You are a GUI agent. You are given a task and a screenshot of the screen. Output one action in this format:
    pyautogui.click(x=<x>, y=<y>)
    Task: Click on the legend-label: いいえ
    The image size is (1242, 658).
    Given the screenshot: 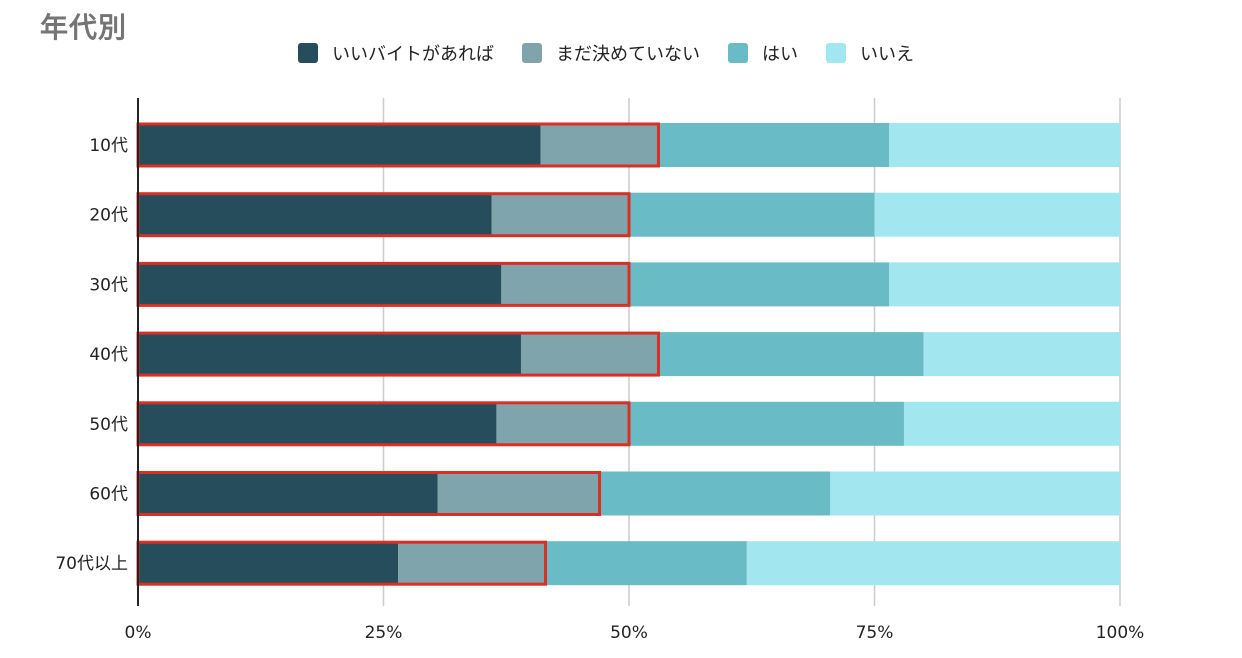 What is the action you would take?
    pyautogui.click(x=887, y=54)
    